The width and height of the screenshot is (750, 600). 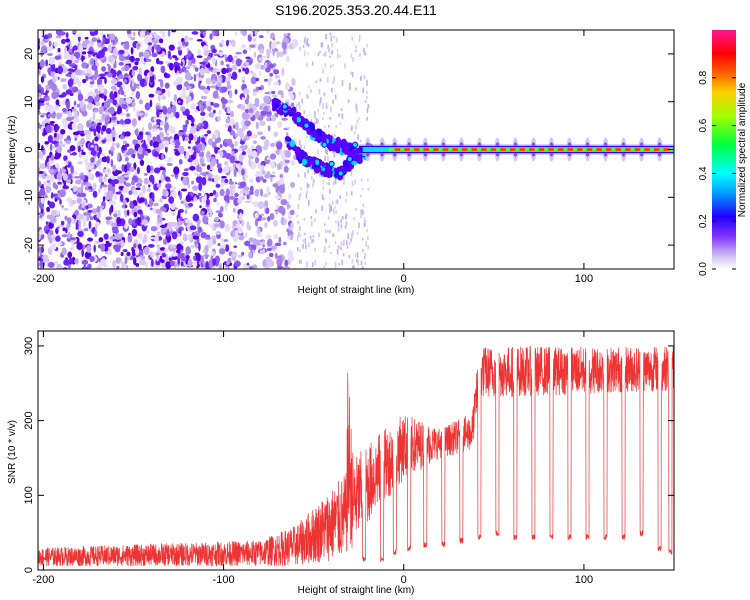 What do you see at coordinates (356, 590) in the screenshot?
I see `snr-x-axis-label: Height of straight line (km)` at bounding box center [356, 590].